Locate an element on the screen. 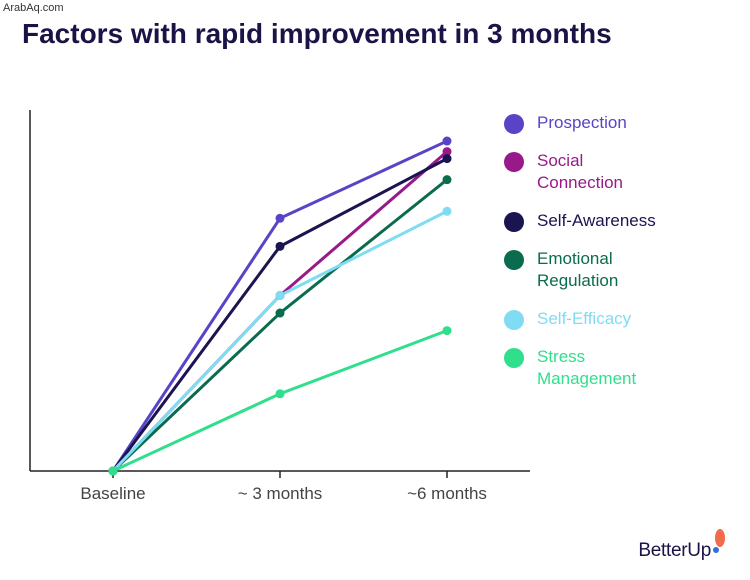 Image resolution: width=750 pixels, height=580 pixels. betterup-logo: BetterUp is located at coordinates (682, 545).